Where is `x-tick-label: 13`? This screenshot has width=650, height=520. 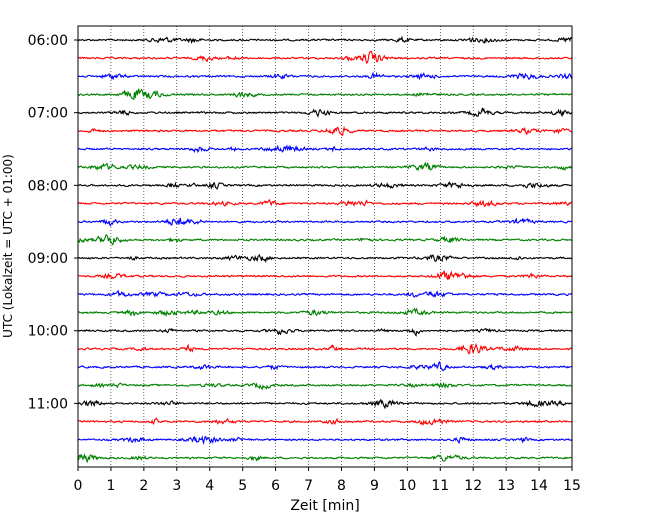 x-tick-label: 13 is located at coordinates (506, 486).